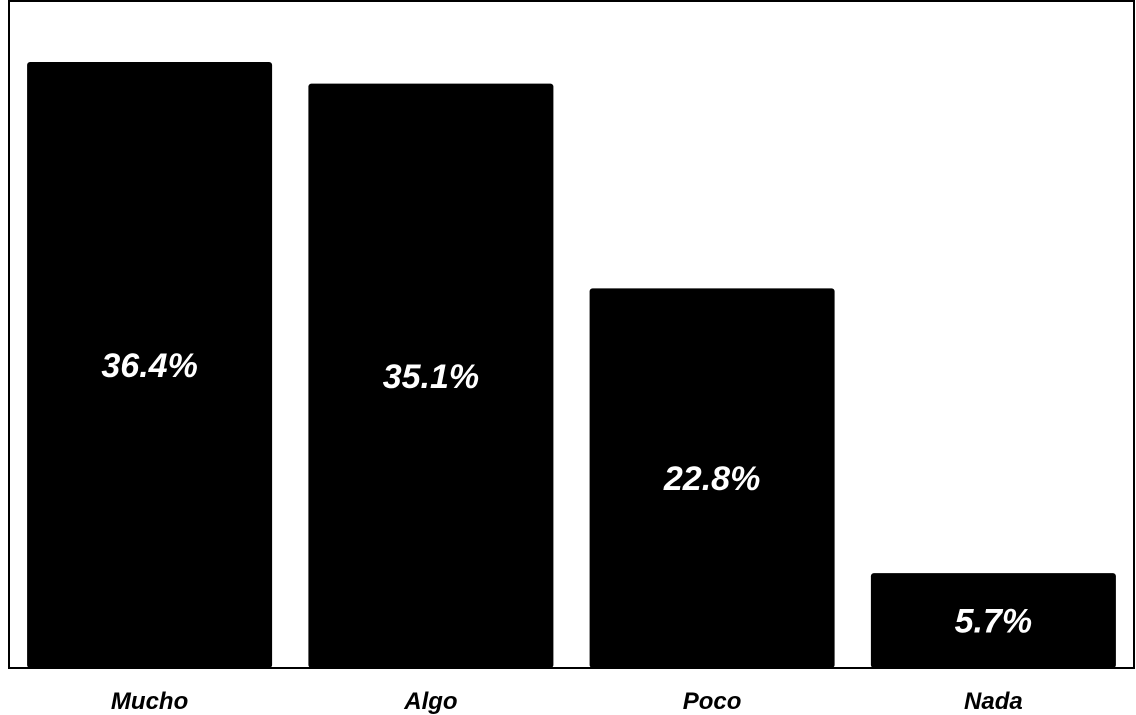 This screenshot has width=1136, height=715. I want to click on category-tick-label: Nada, so click(993, 701).